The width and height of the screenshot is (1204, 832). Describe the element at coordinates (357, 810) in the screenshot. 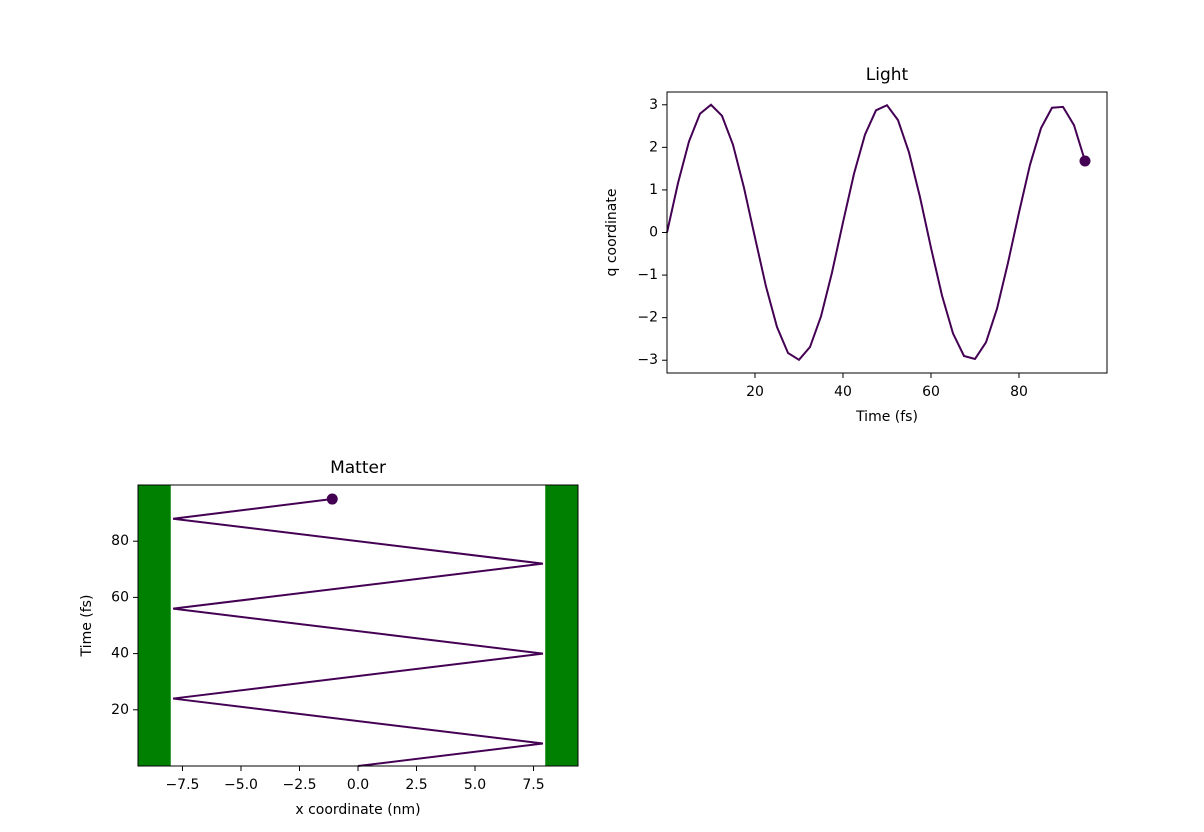

I see `x-axis-label: x coordinate (nm)` at that location.